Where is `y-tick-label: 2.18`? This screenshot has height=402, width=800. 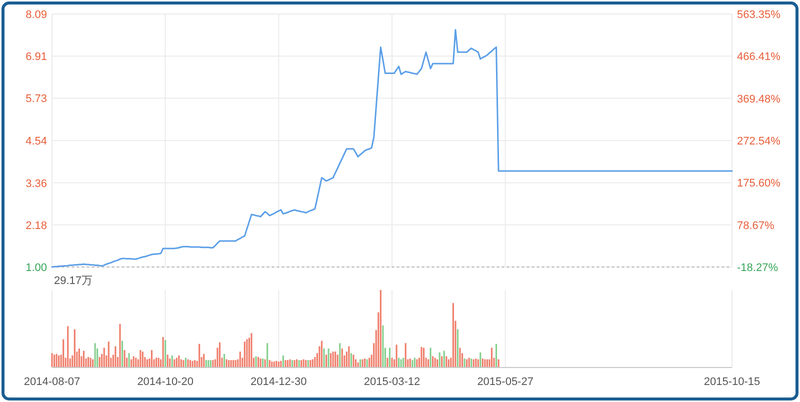 y-tick-label: 2.18 is located at coordinates (36, 226).